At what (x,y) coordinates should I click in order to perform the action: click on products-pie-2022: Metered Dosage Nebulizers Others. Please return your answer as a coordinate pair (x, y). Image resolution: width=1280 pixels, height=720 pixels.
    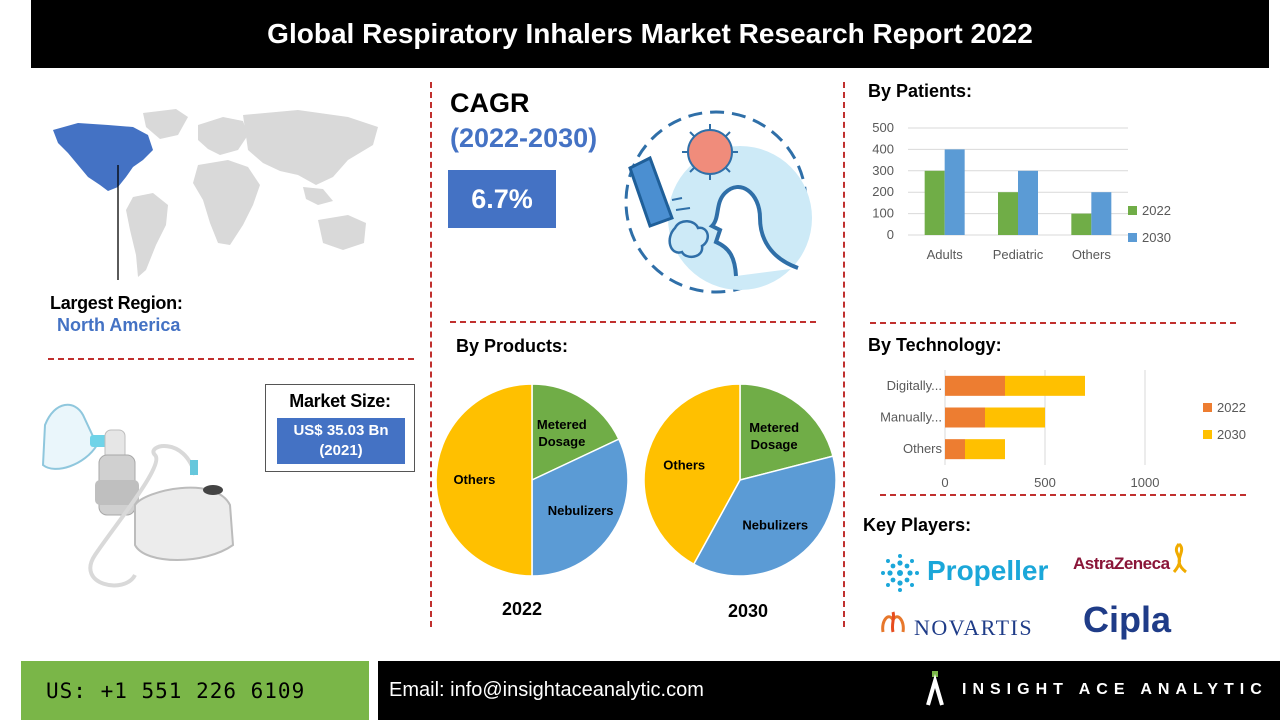
    Looking at the image, I should click on (532, 480).